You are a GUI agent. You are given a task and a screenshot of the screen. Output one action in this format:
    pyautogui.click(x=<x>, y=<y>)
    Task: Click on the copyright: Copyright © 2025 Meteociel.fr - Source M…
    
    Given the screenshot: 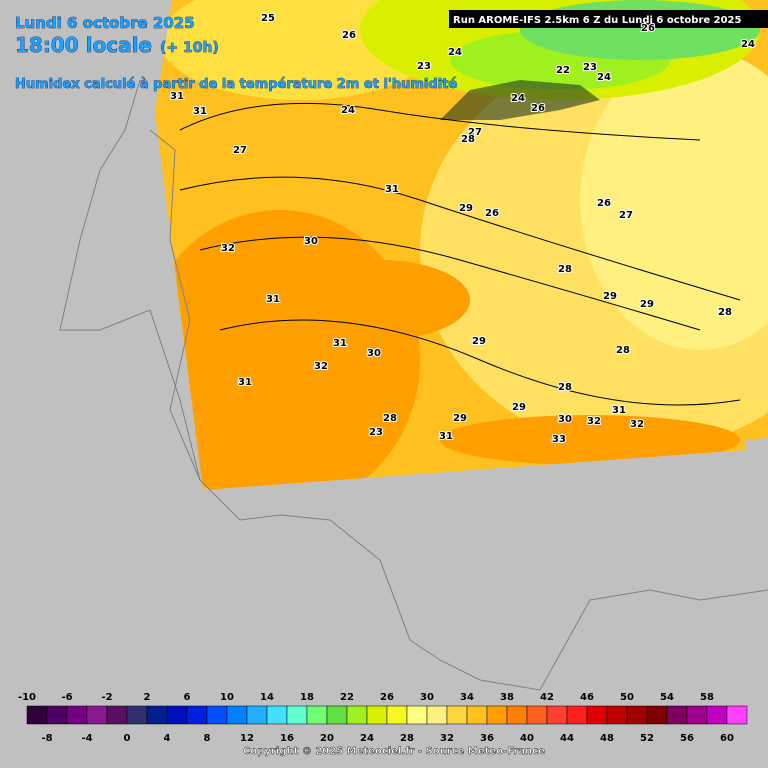 What is the action you would take?
    pyautogui.click(x=394, y=751)
    